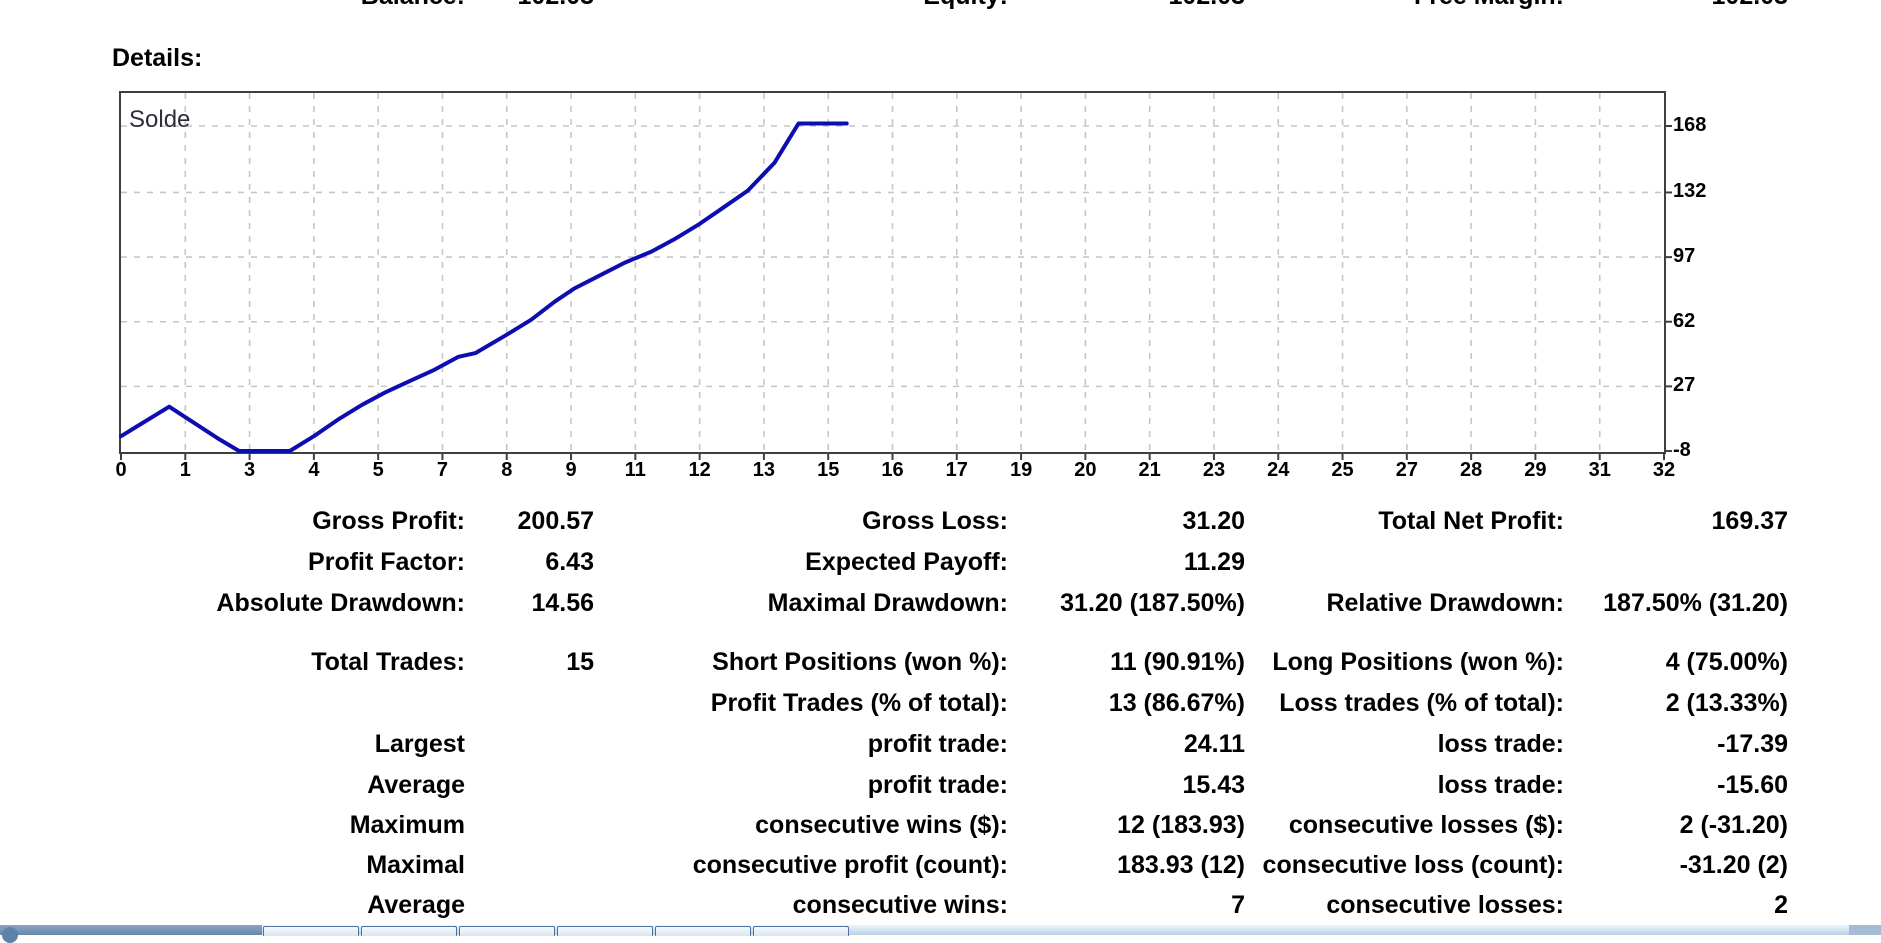 This screenshot has width=1881, height=943. What do you see at coordinates (442, 470) in the screenshot?
I see `x-axis-label: 7` at bounding box center [442, 470].